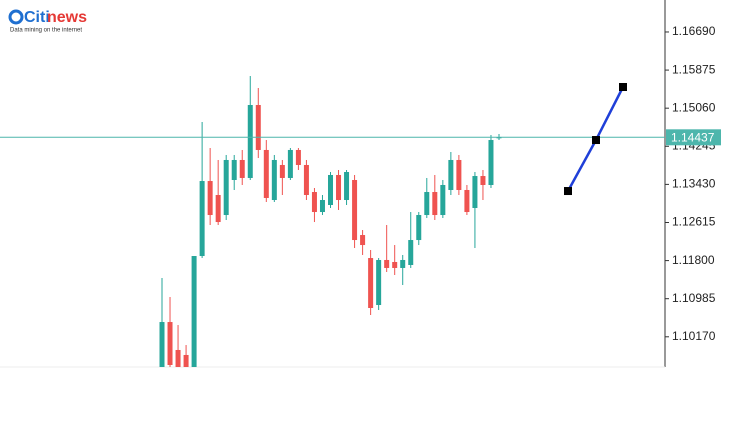 The height and width of the screenshot is (426, 735). I want to click on y-tick-label: 1.10985, so click(694, 298).